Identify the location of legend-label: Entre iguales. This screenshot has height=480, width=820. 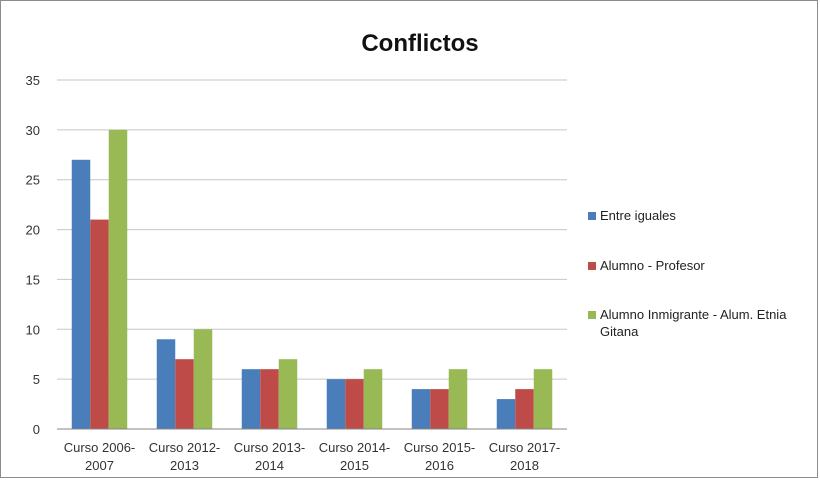
(638, 215).